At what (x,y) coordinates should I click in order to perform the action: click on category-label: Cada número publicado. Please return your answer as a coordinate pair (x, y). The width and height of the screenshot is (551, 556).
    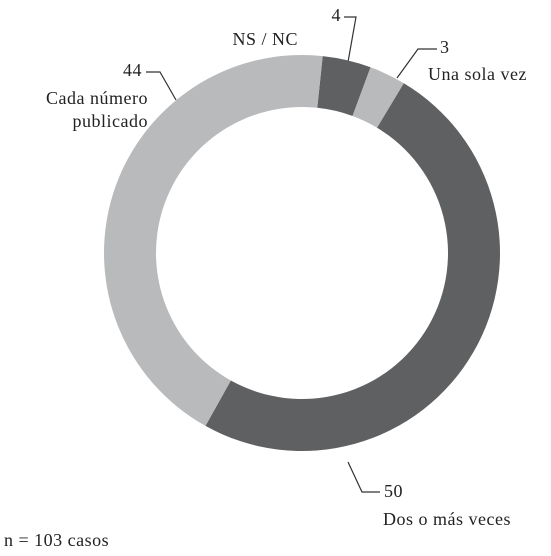
    Looking at the image, I should click on (97, 109).